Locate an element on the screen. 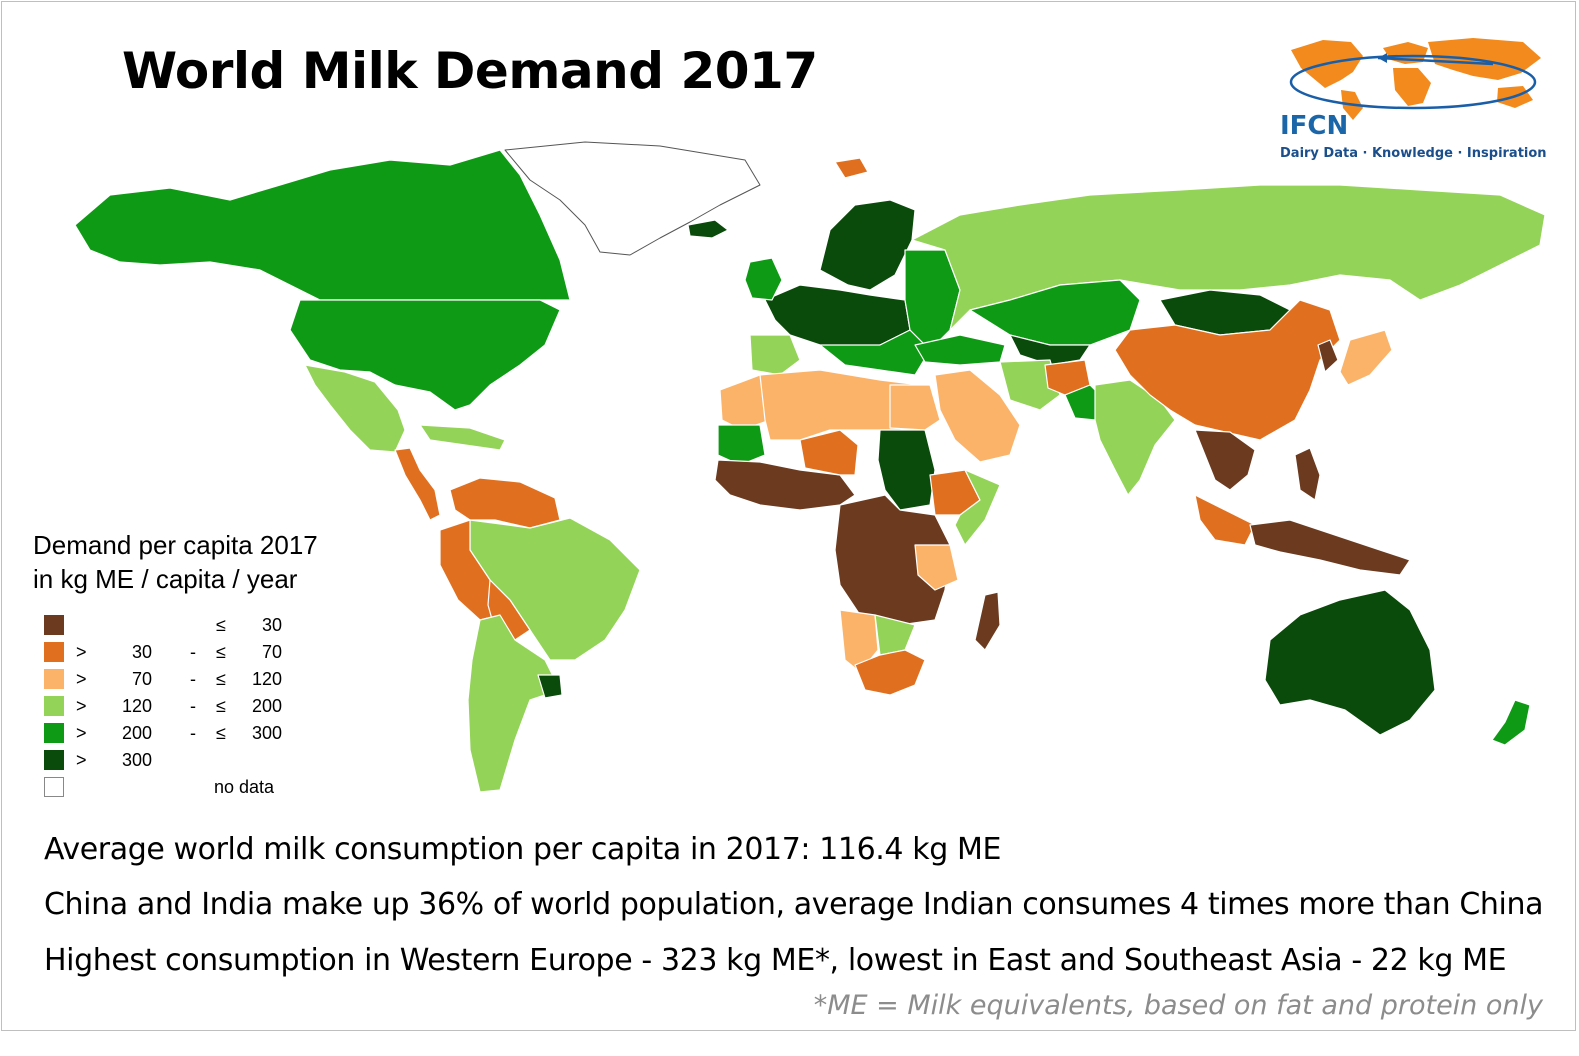  region-japan is located at coordinates (1366, 357).